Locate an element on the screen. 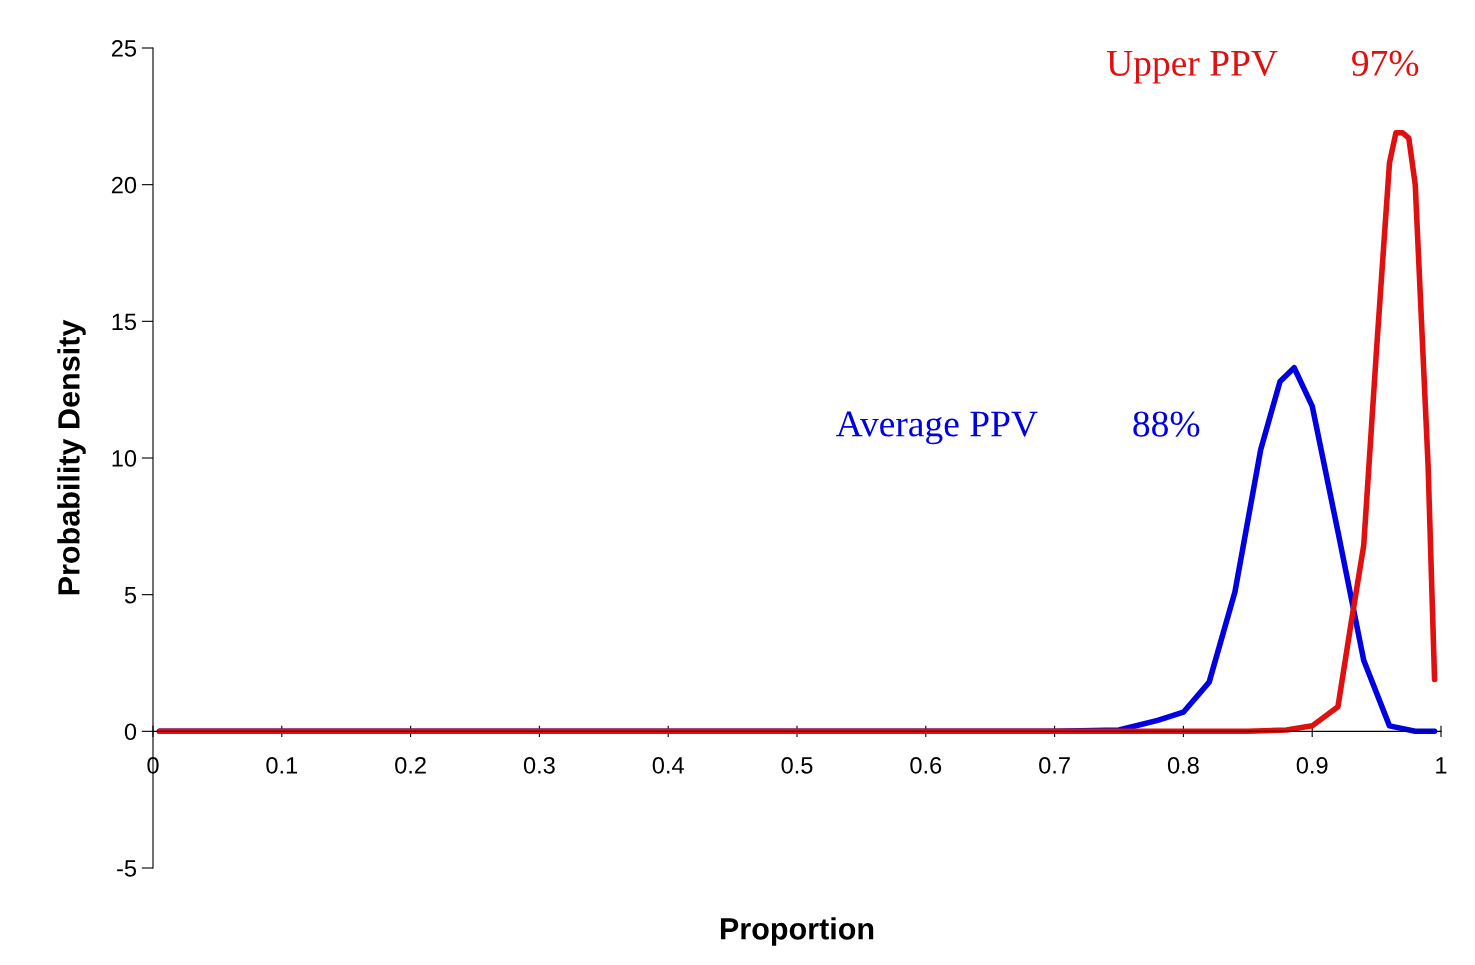 This screenshot has width=1475, height=965. y-tick-label: 0 is located at coordinates (130, 732).